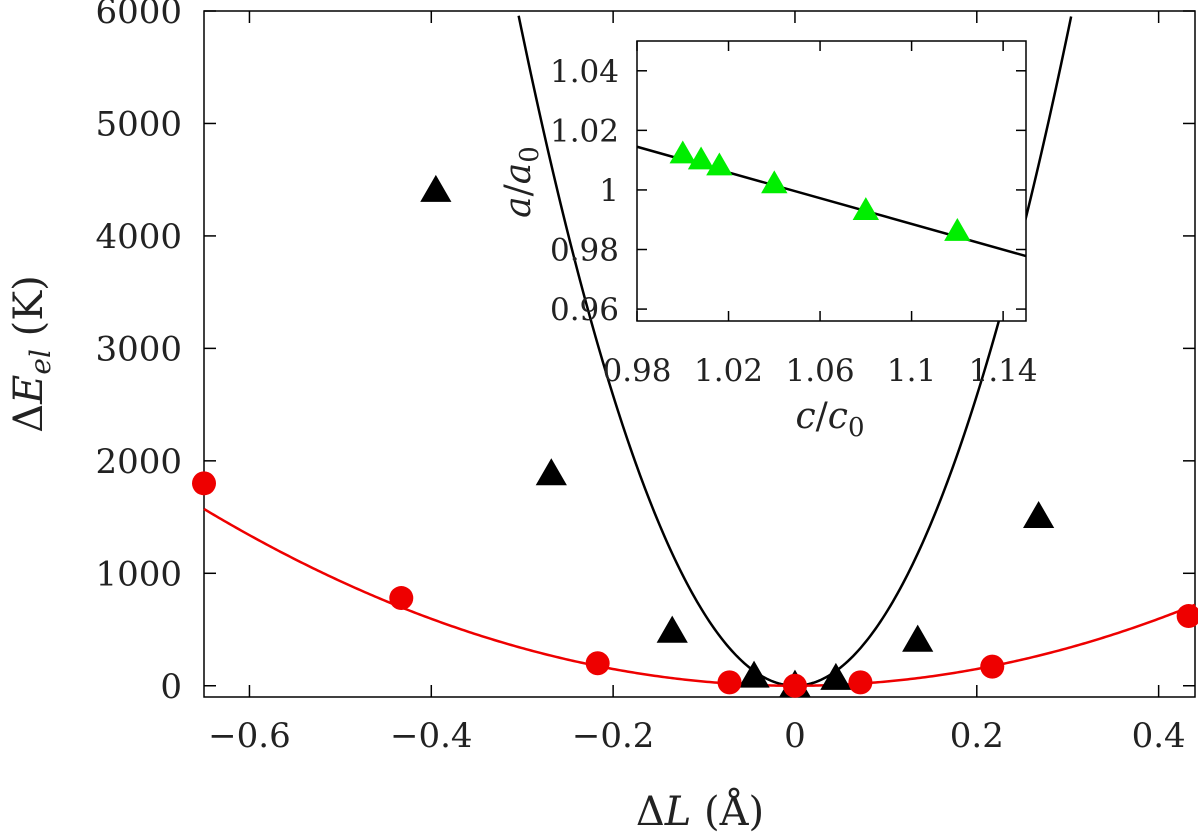 The width and height of the screenshot is (1198, 840). I want to click on main-y-tick-label: 2000, so click(138, 462).